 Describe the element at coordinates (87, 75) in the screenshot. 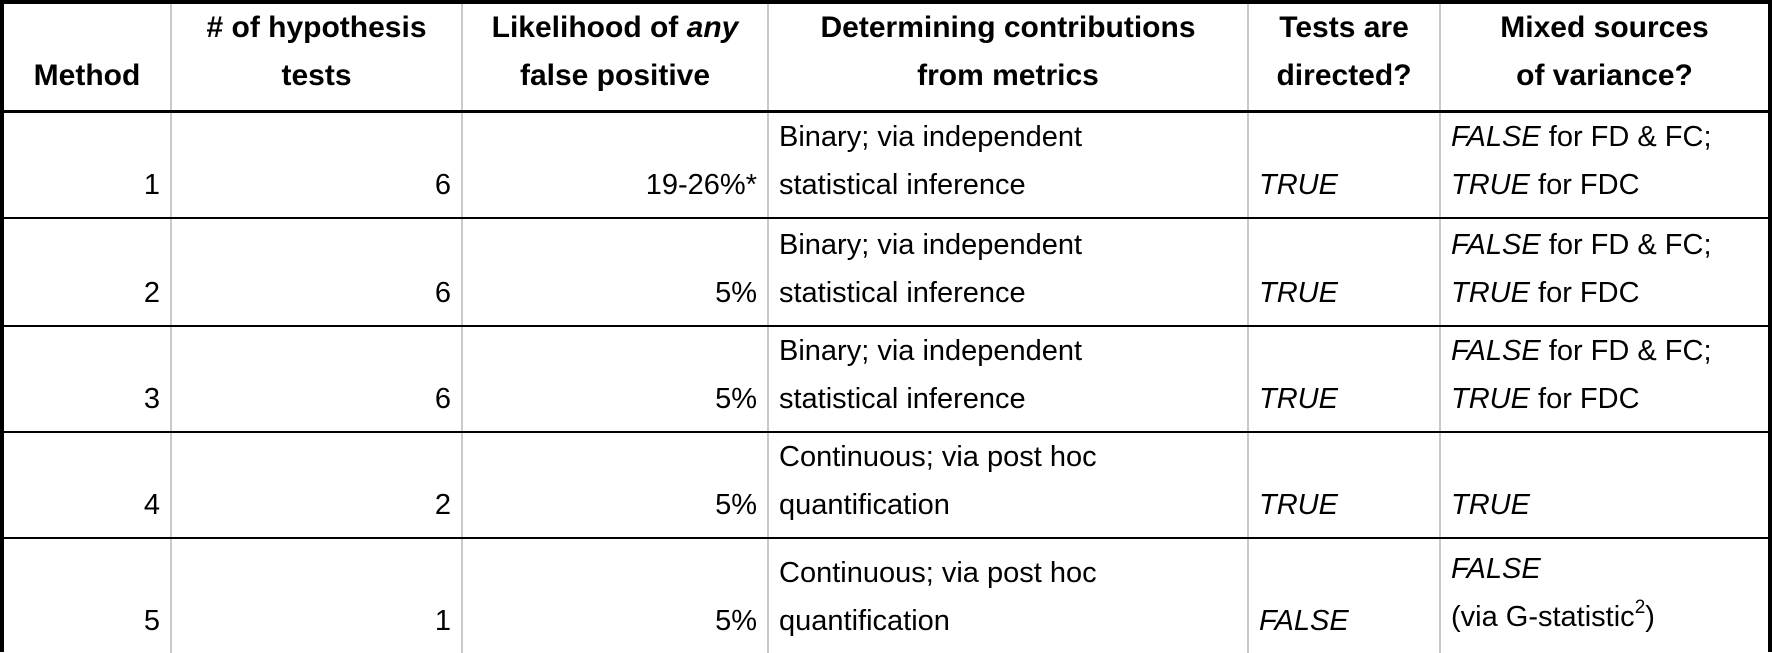

I see `header-line: Method` at that location.